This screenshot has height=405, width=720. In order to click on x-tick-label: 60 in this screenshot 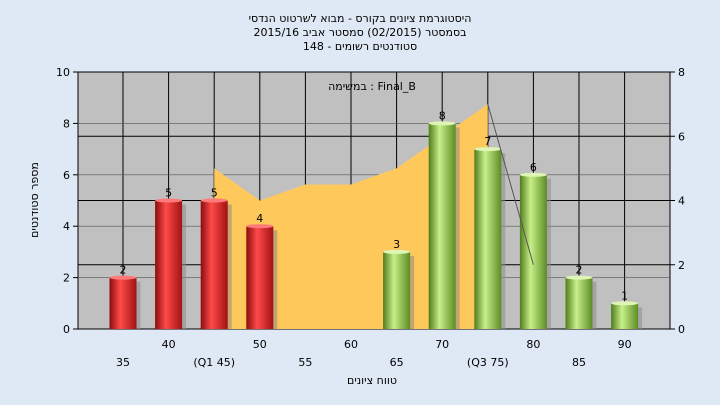, I will do `click(351, 344)`.